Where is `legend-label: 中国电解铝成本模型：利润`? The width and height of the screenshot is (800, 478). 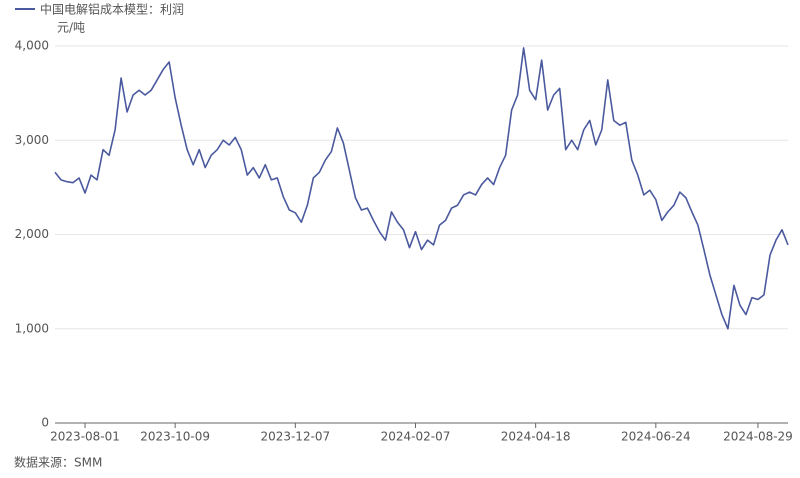
legend-label: 中国电解铝成本模型：利润 is located at coordinates (112, 9).